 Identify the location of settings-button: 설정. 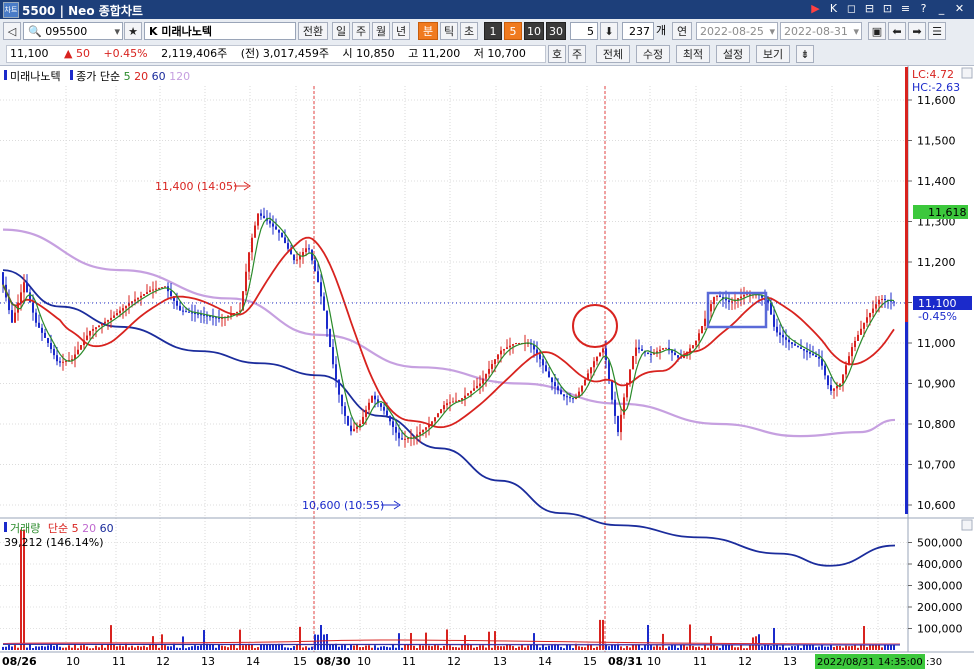
(733, 54).